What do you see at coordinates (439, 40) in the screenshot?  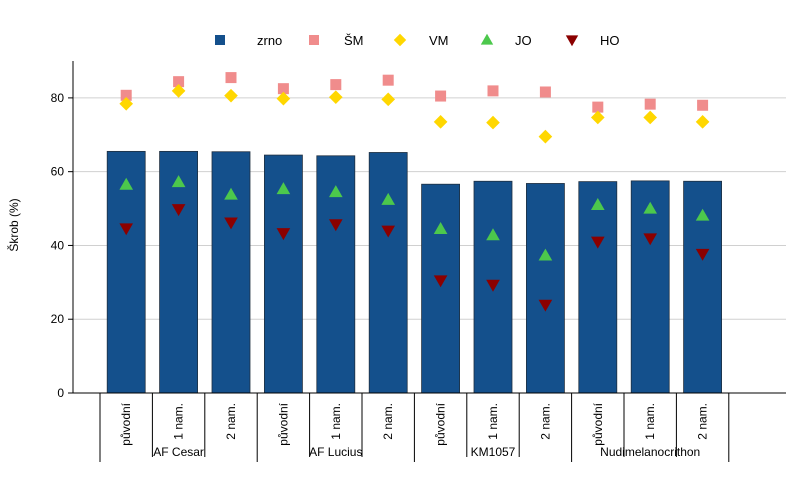 I see `legend-label: VM` at bounding box center [439, 40].